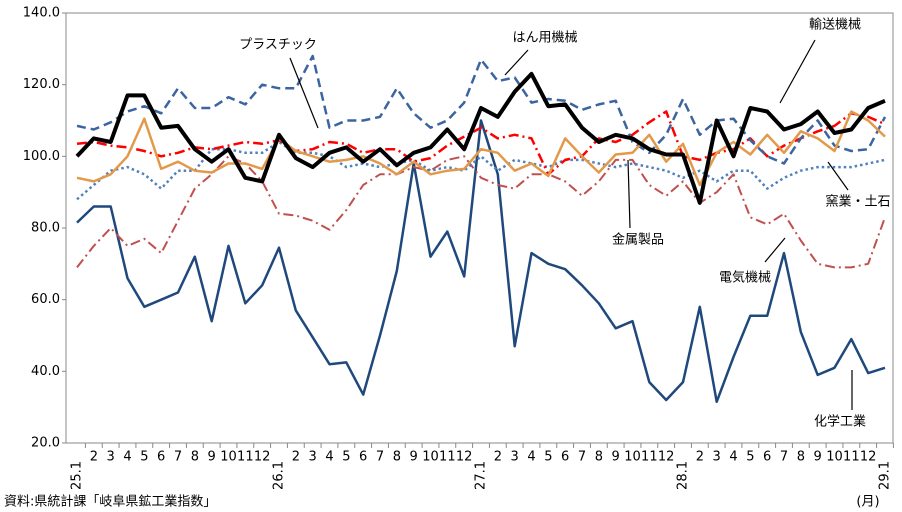 The height and width of the screenshot is (512, 902). Describe the element at coordinates (45, 228) in the screenshot. I see `y-tick-label: 80.0` at that location.